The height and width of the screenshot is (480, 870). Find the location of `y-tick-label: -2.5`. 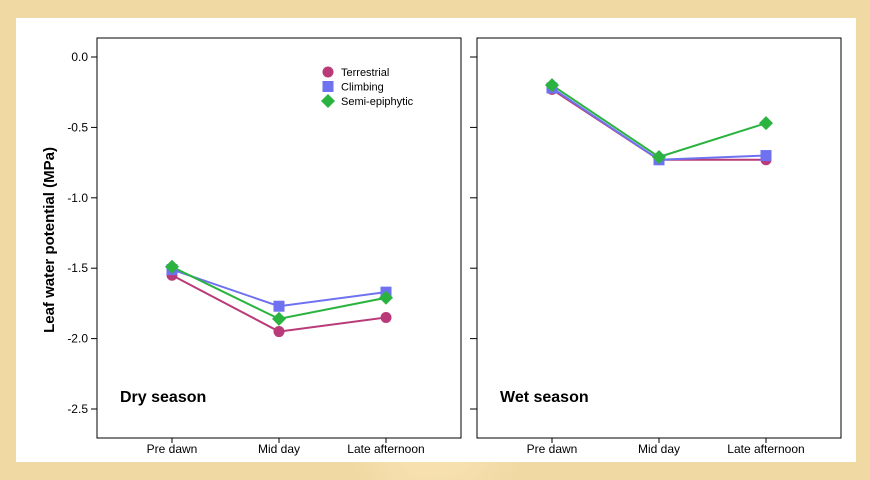

y-tick-label: -2.5 is located at coordinates (77, 409).